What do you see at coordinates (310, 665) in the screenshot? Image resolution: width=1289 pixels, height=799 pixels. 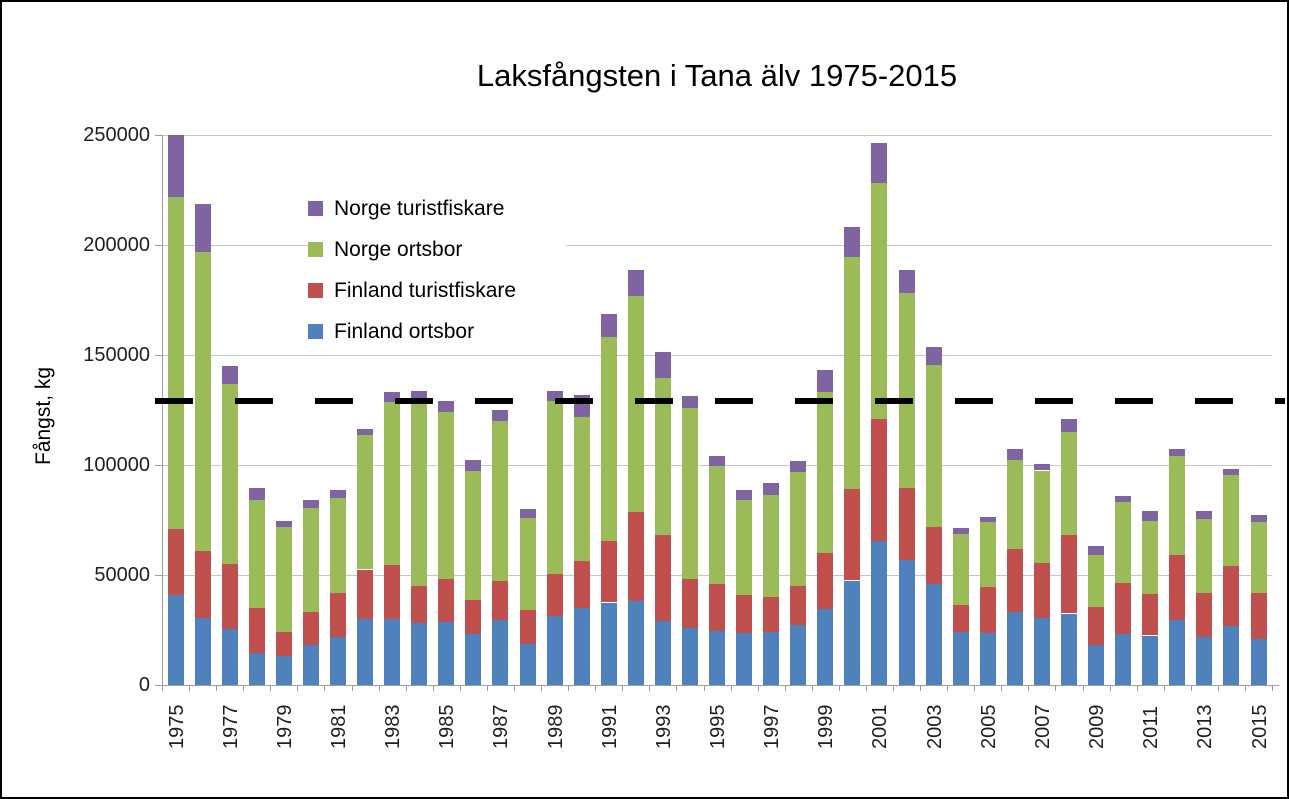 I see `bar-segment-finland-ortsbor-1980` at bounding box center [310, 665].